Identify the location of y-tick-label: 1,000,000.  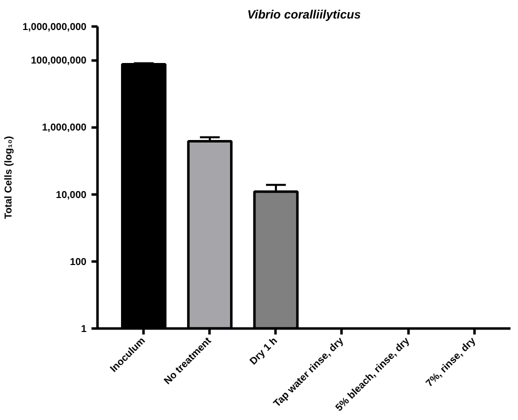
(64, 128).